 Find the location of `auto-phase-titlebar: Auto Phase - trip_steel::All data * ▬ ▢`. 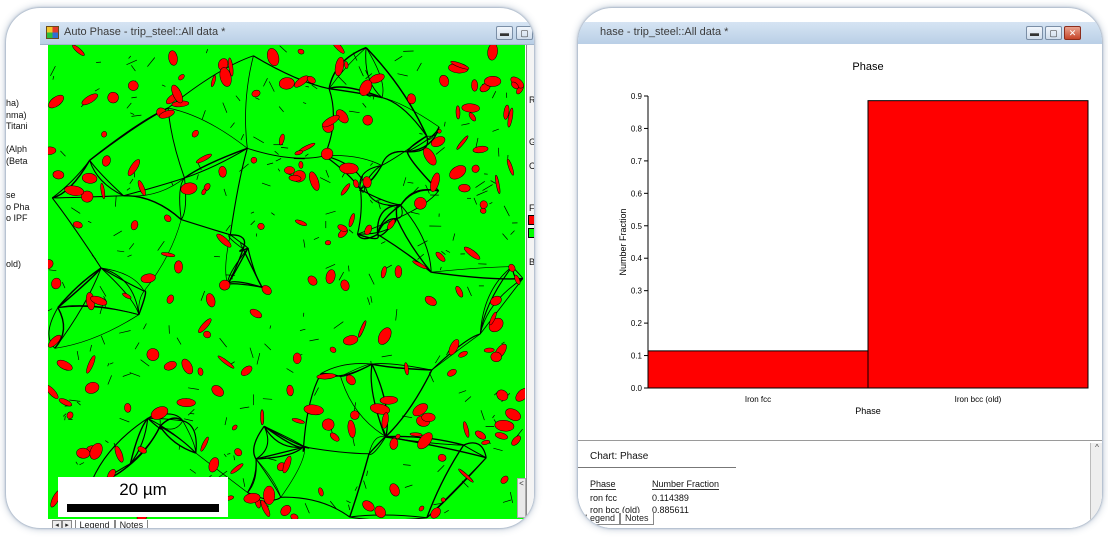

auto-phase-titlebar: Auto Phase - trip_steel::All data * ▬ ▢ is located at coordinates (287, 33).